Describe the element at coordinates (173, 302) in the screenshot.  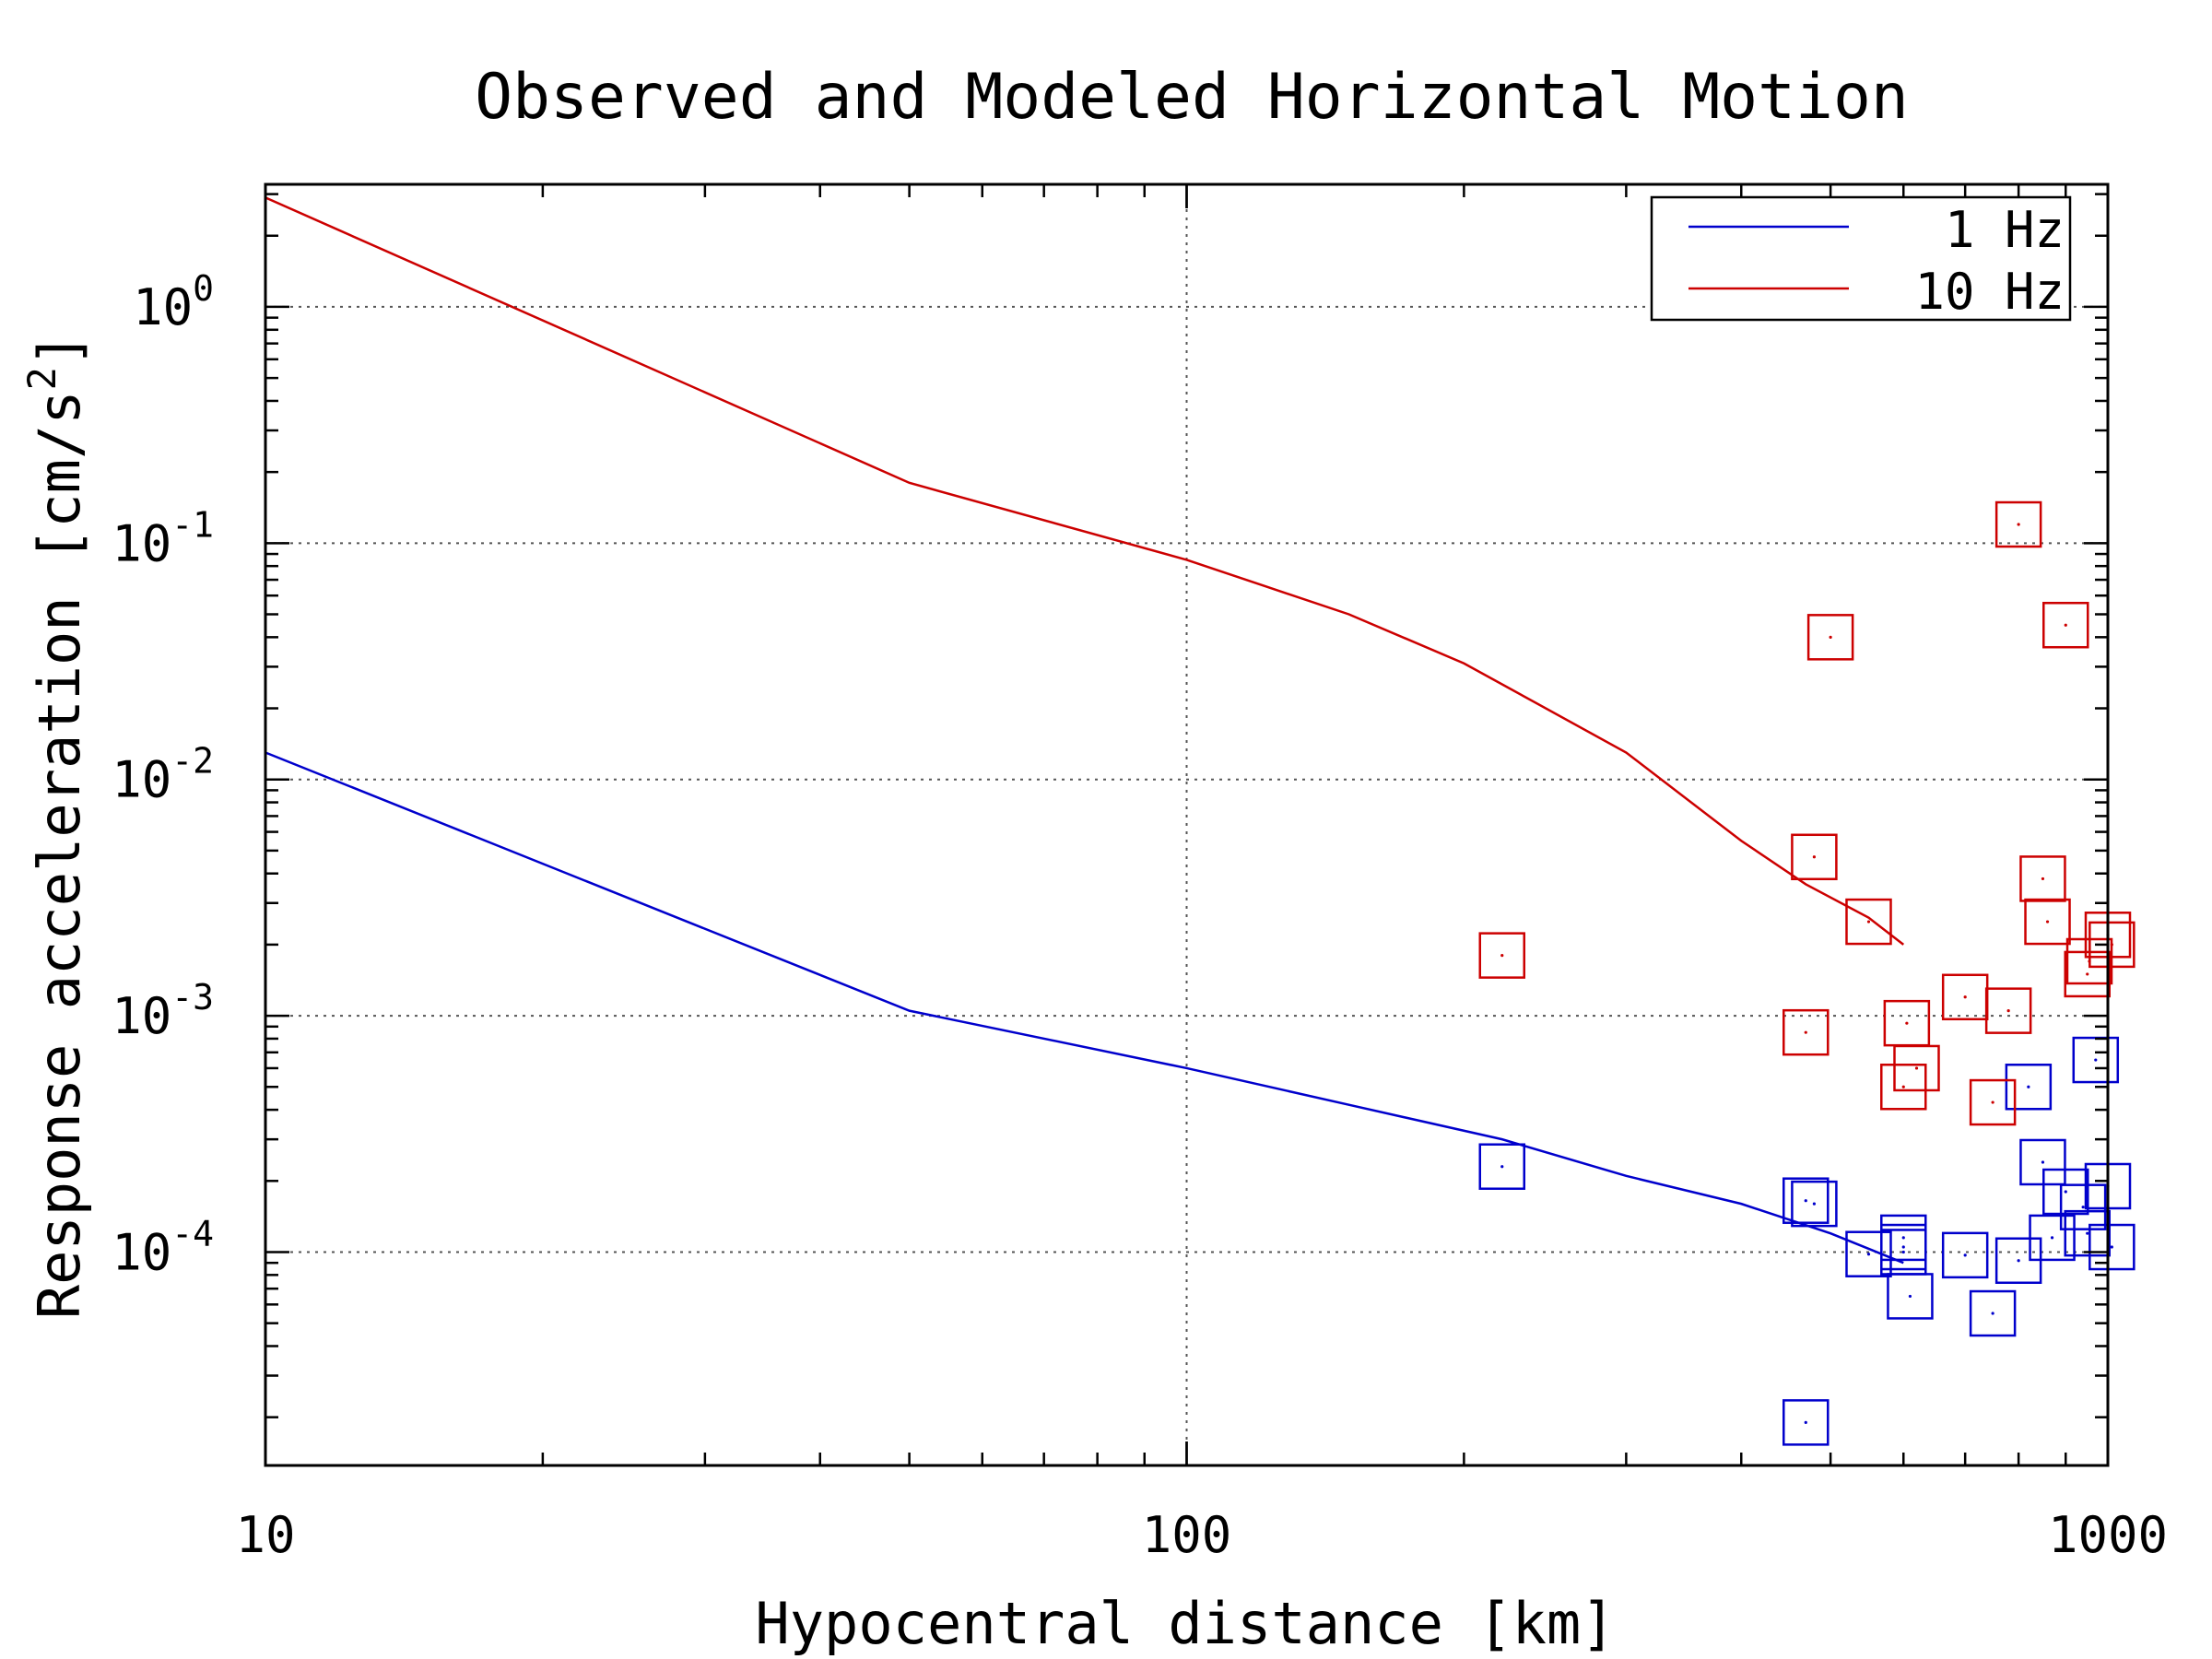
I see `y-tick-label-0: 10⁰` at that location.